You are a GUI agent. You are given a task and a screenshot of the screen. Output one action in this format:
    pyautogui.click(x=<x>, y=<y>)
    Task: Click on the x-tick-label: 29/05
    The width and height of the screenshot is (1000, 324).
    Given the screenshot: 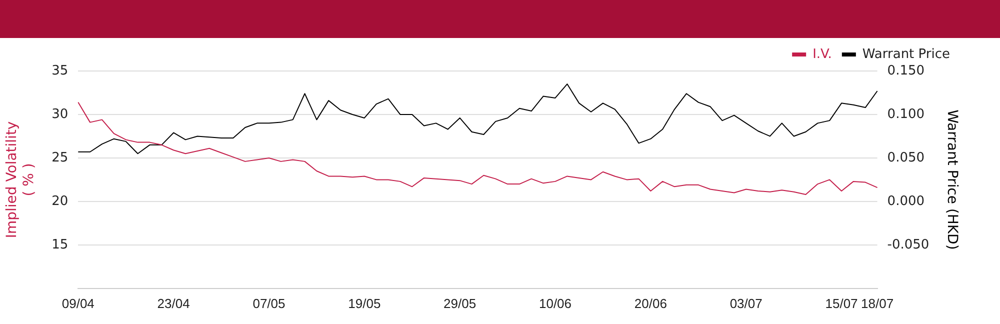 What is the action you would take?
    pyautogui.click(x=460, y=303)
    